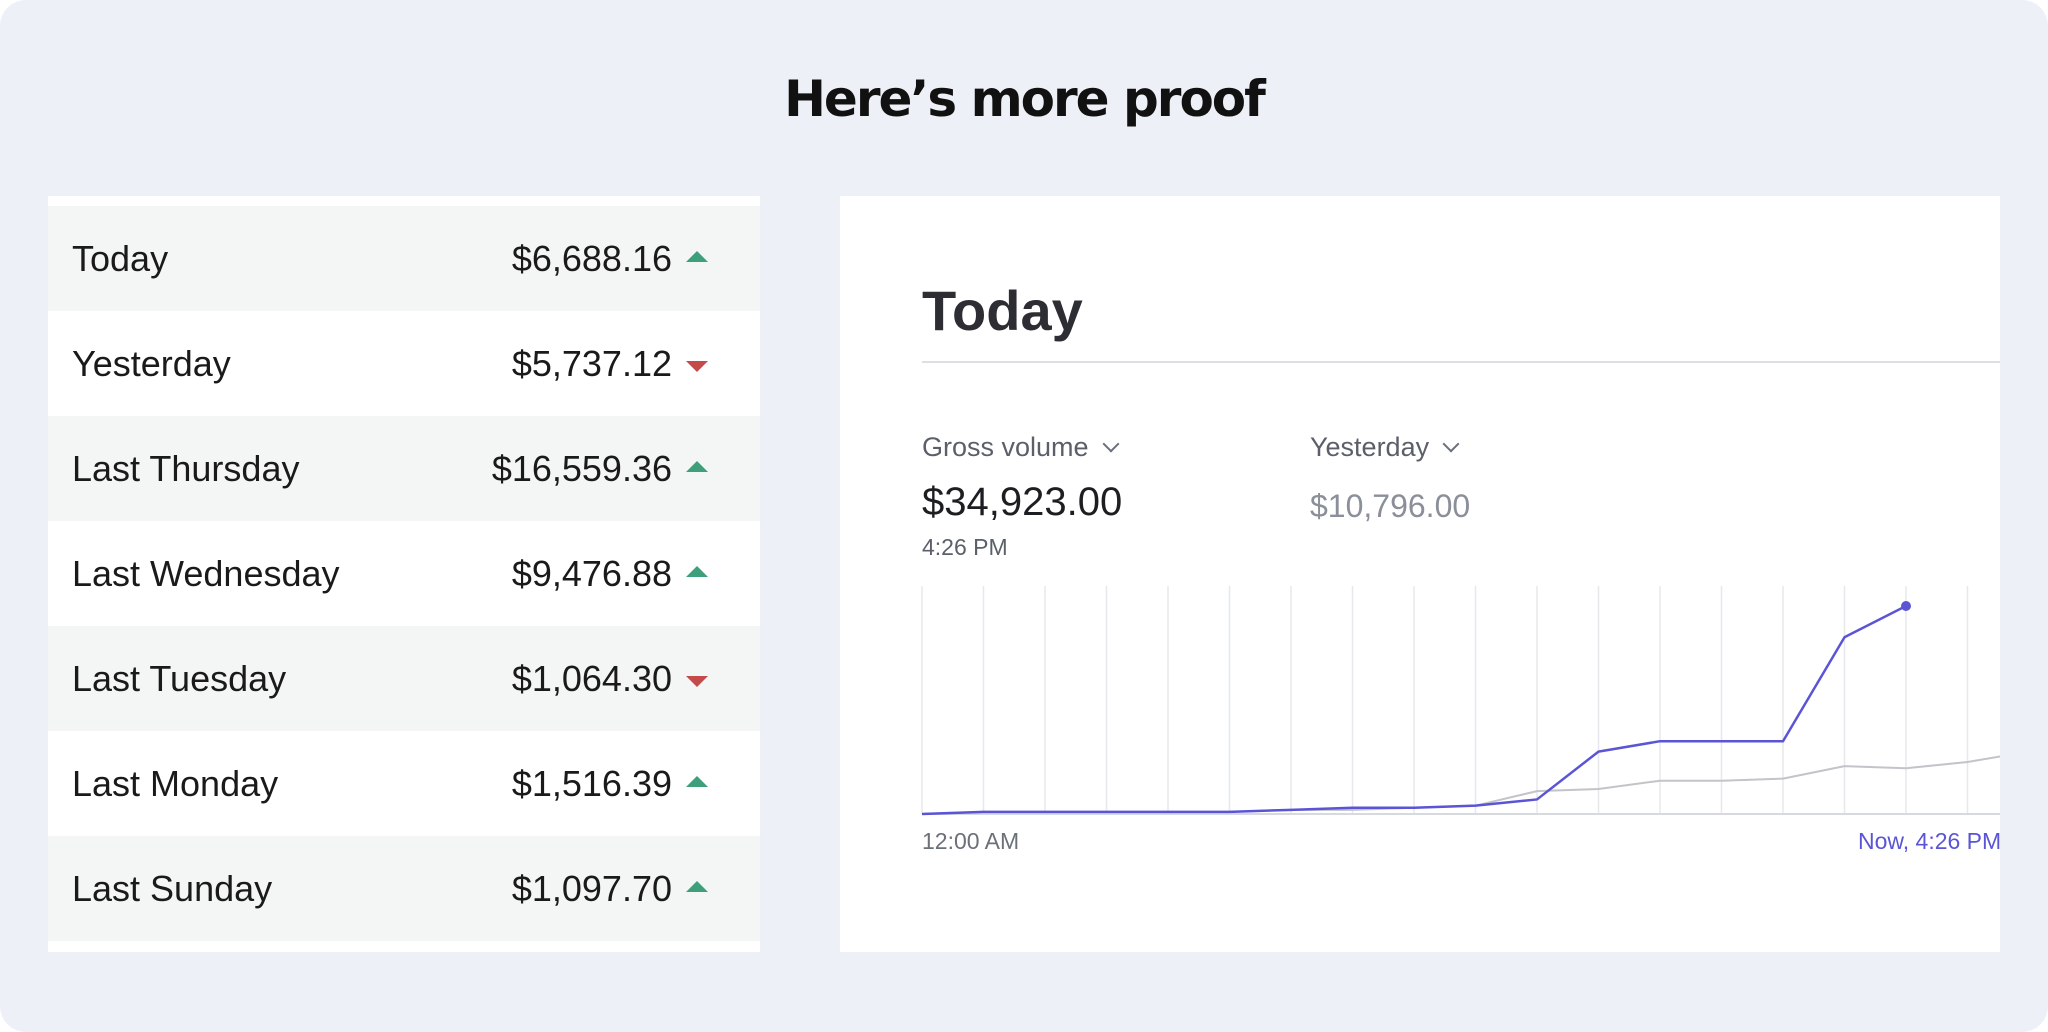  I want to click on summary-row-label: Yesterday, so click(151, 363).